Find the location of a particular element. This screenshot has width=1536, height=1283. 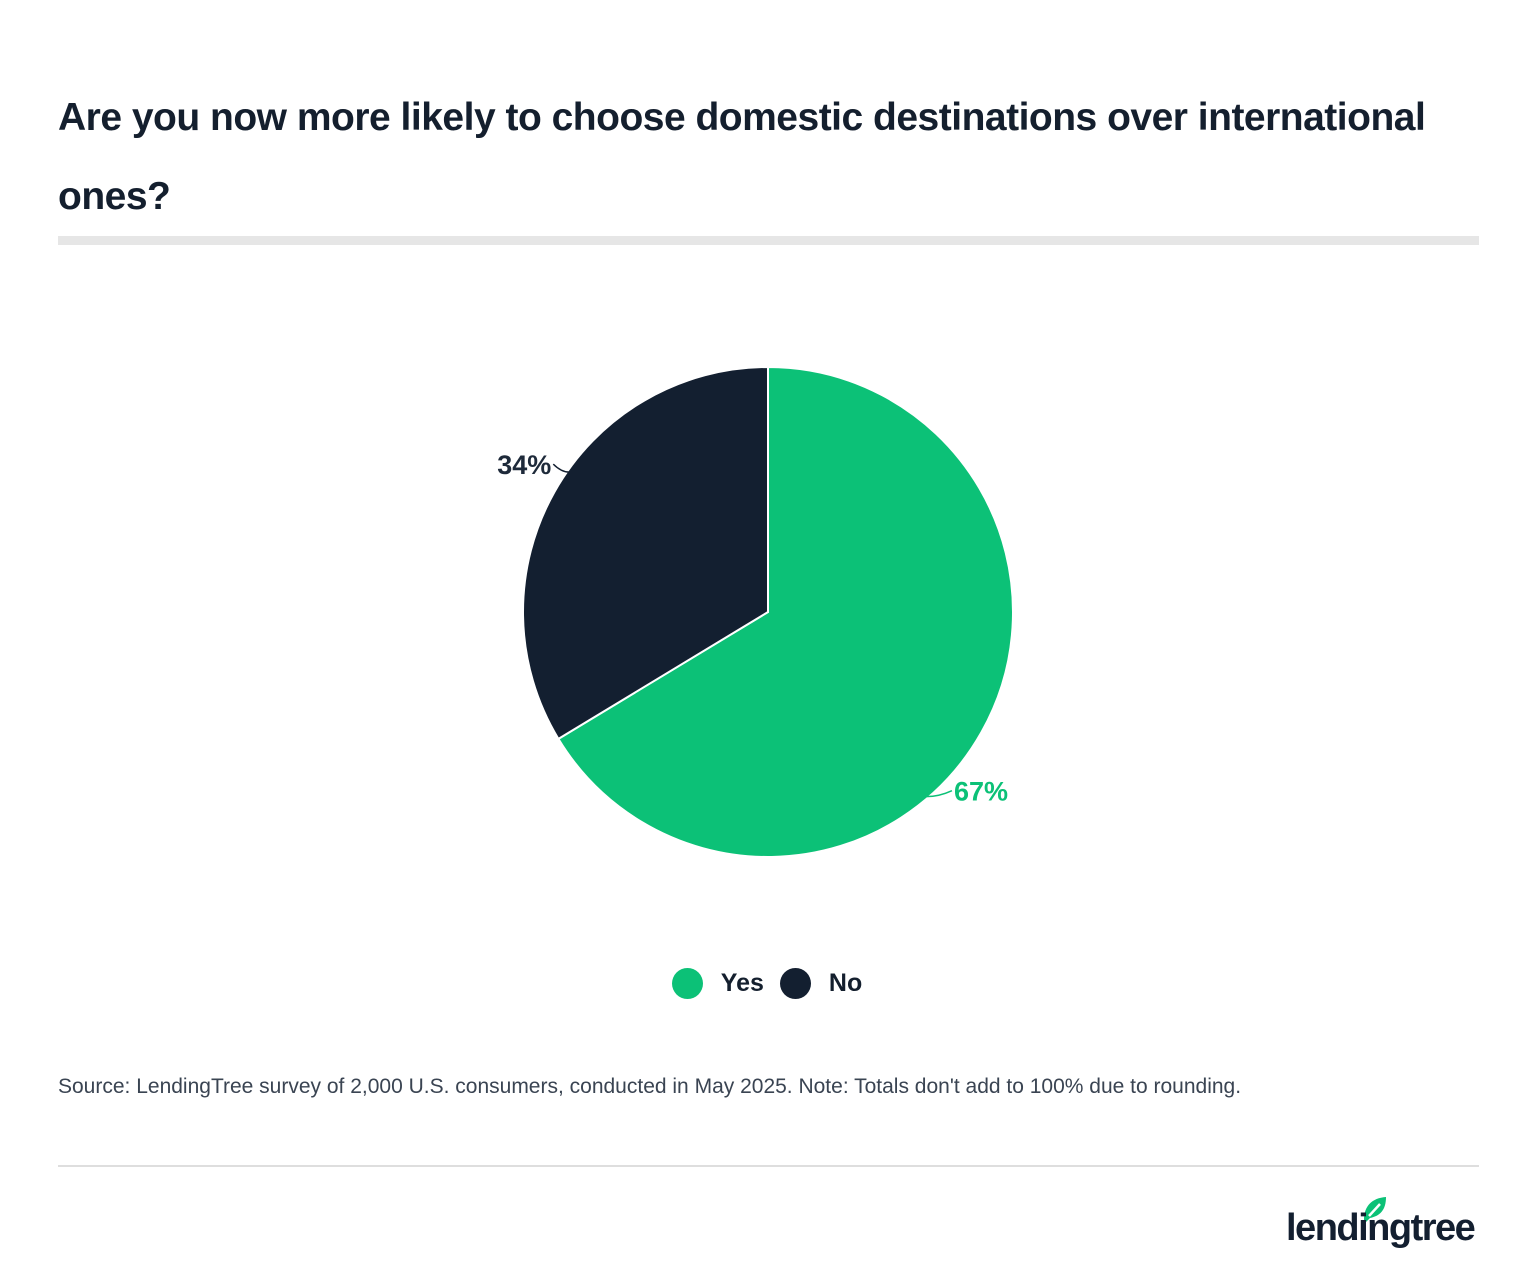

leader-line-no is located at coordinates (561, 468).